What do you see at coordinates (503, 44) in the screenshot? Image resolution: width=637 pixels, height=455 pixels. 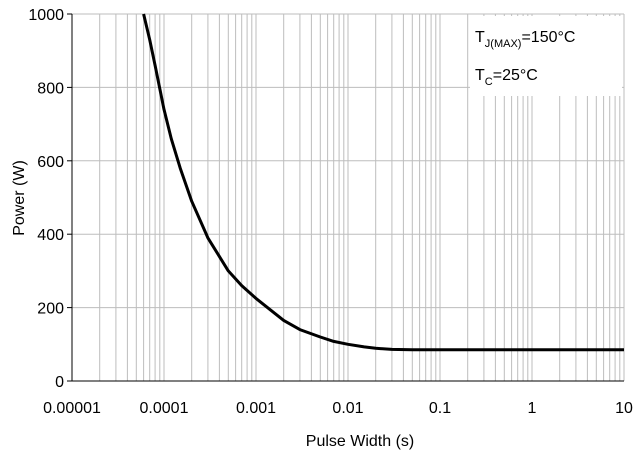 I see `annotation-tj-sub: J(MAX)` at bounding box center [503, 44].